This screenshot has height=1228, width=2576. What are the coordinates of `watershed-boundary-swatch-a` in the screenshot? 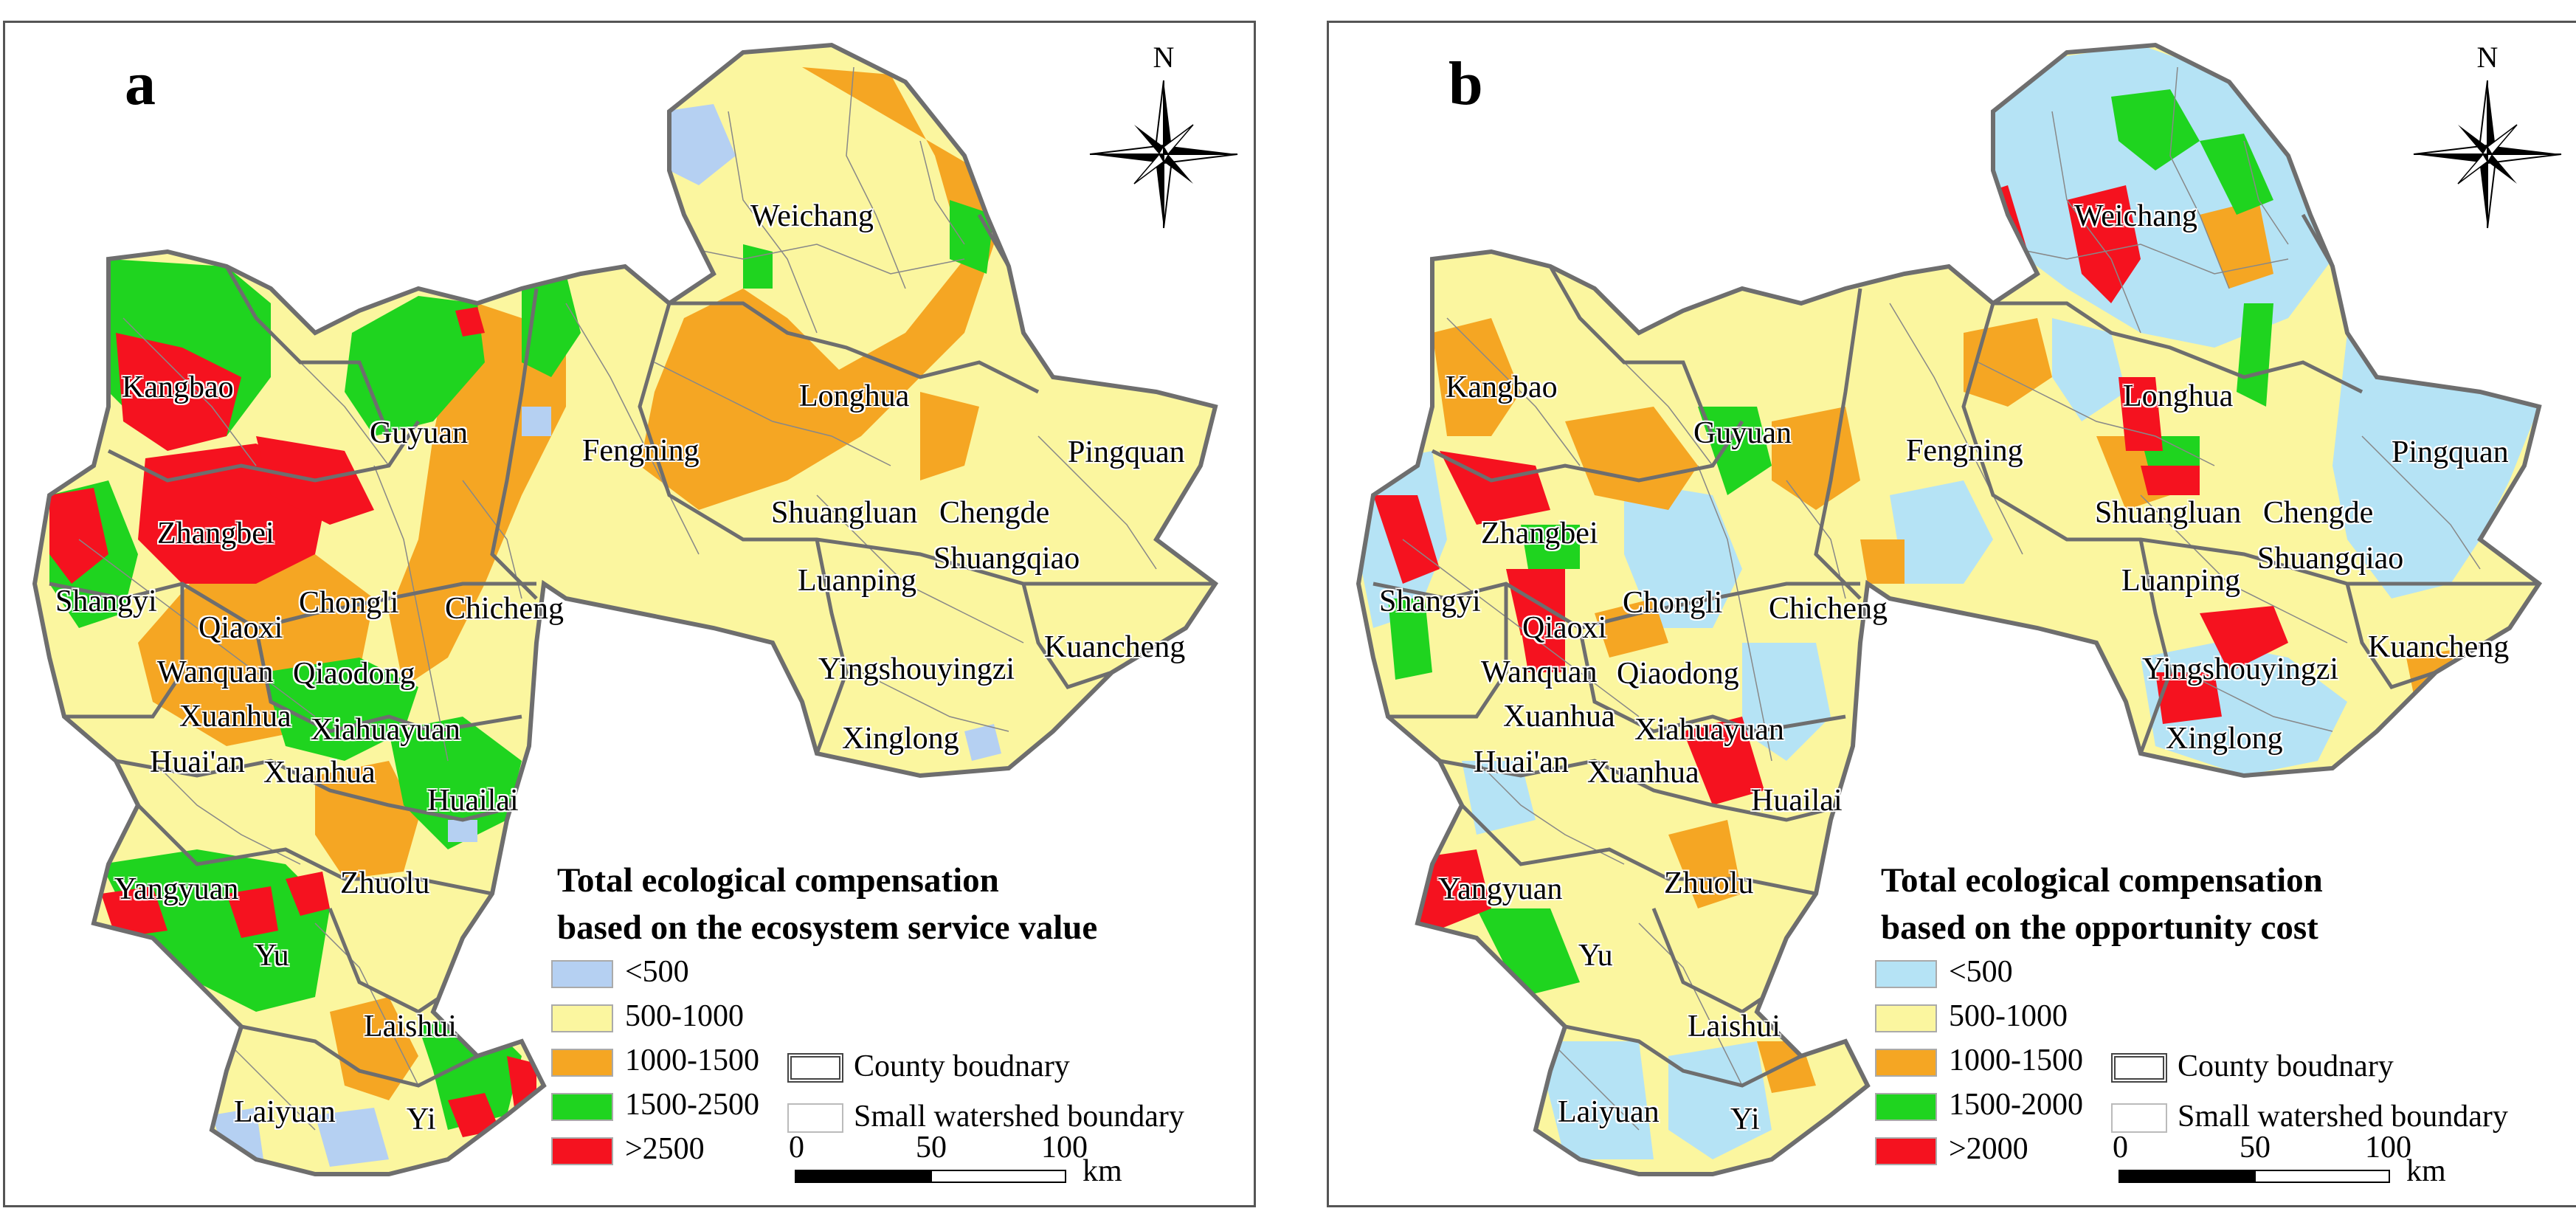 It's located at (815, 1118).